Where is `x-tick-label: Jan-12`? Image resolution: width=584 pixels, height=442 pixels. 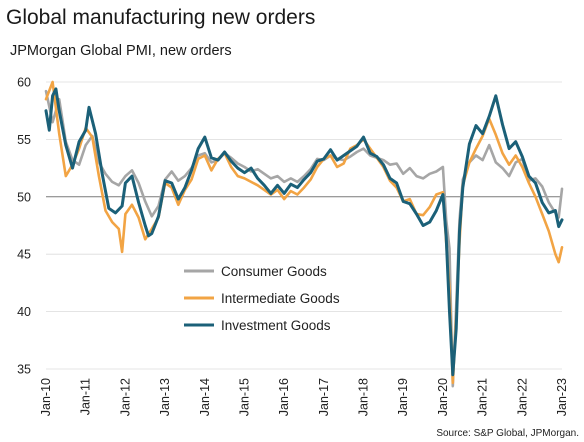 x-tick-label: Jan-12 is located at coordinates (125, 397).